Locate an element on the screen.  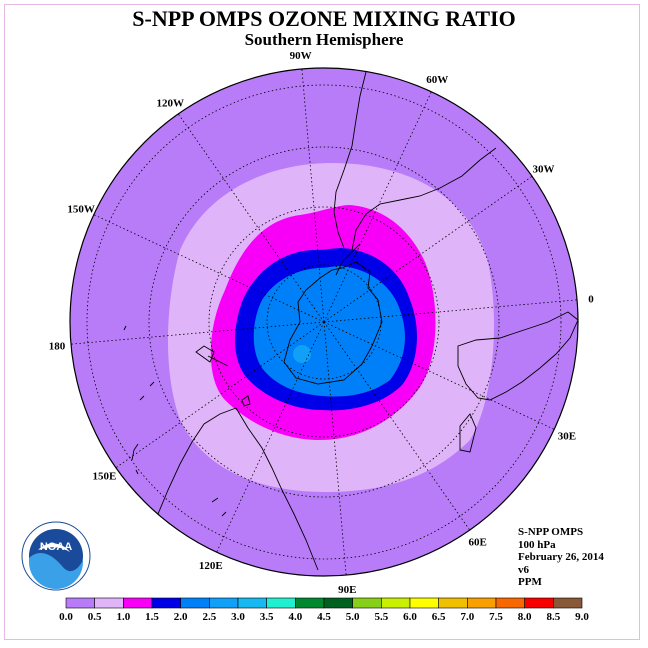
info-level: 100 hPa is located at coordinates (537, 544).